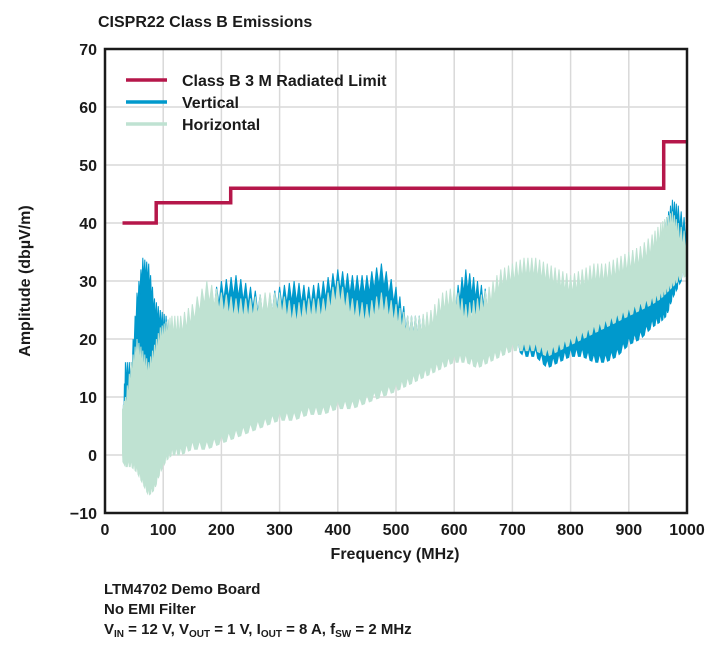 Image resolution: width=727 pixels, height=650 pixels. What do you see at coordinates (25, 280) in the screenshot?
I see `y-axis-label: Amplitude (dbµV/m)` at bounding box center [25, 280].